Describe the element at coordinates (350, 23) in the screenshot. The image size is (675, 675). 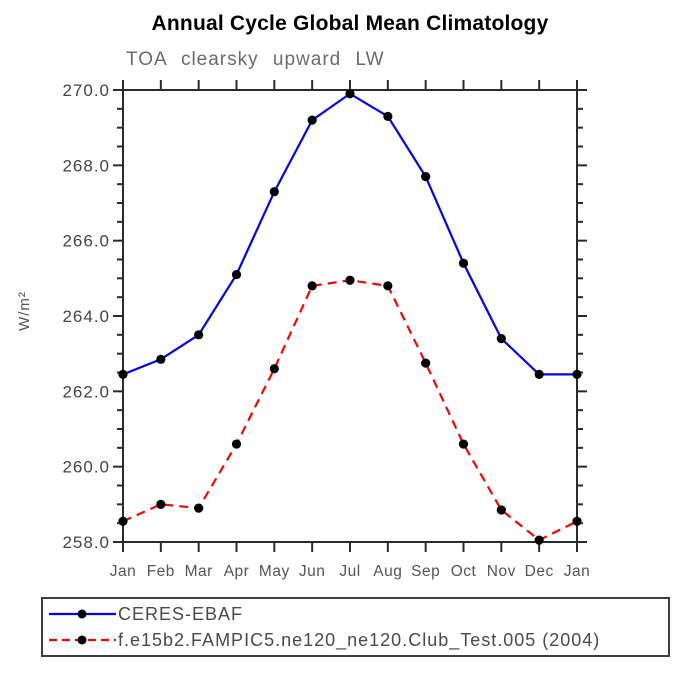
I see `chart-title: Annual Cycle Global Mean Climatology` at that location.